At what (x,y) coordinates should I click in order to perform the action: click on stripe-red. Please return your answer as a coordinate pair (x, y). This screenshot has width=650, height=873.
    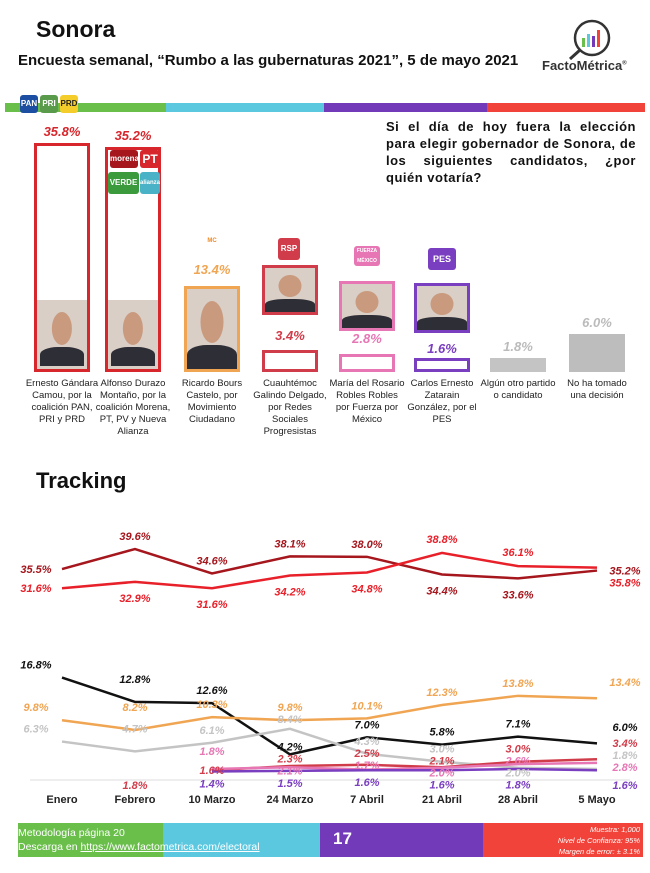
    Looking at the image, I should click on (566, 107).